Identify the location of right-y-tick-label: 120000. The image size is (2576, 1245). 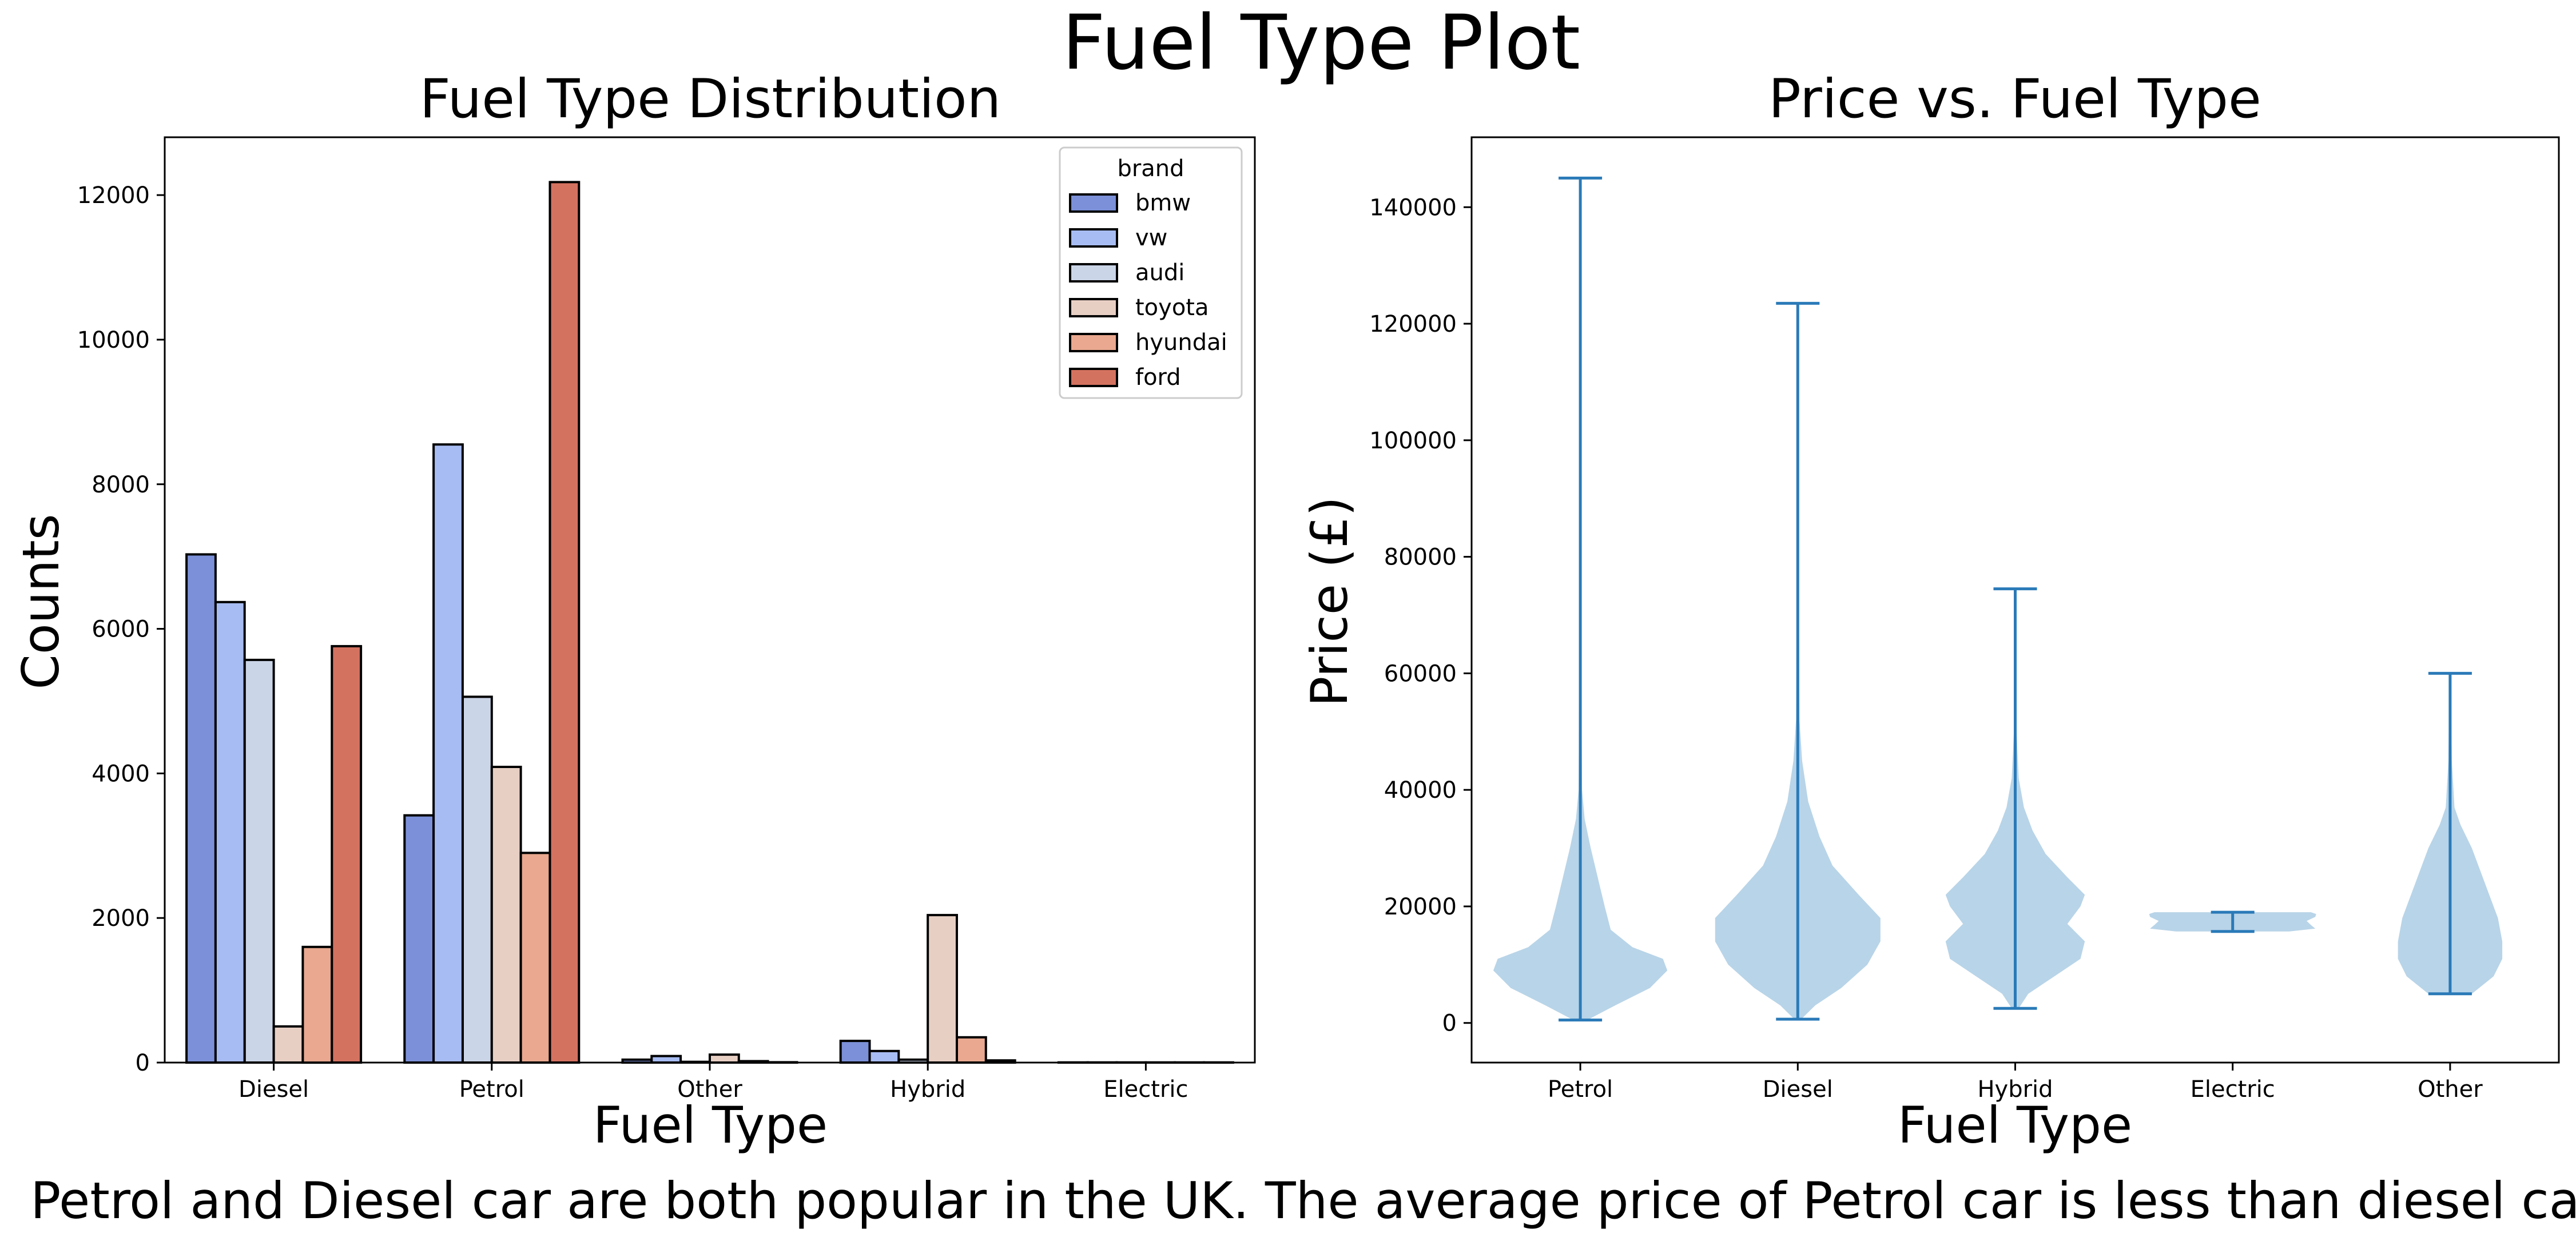
(1413, 324).